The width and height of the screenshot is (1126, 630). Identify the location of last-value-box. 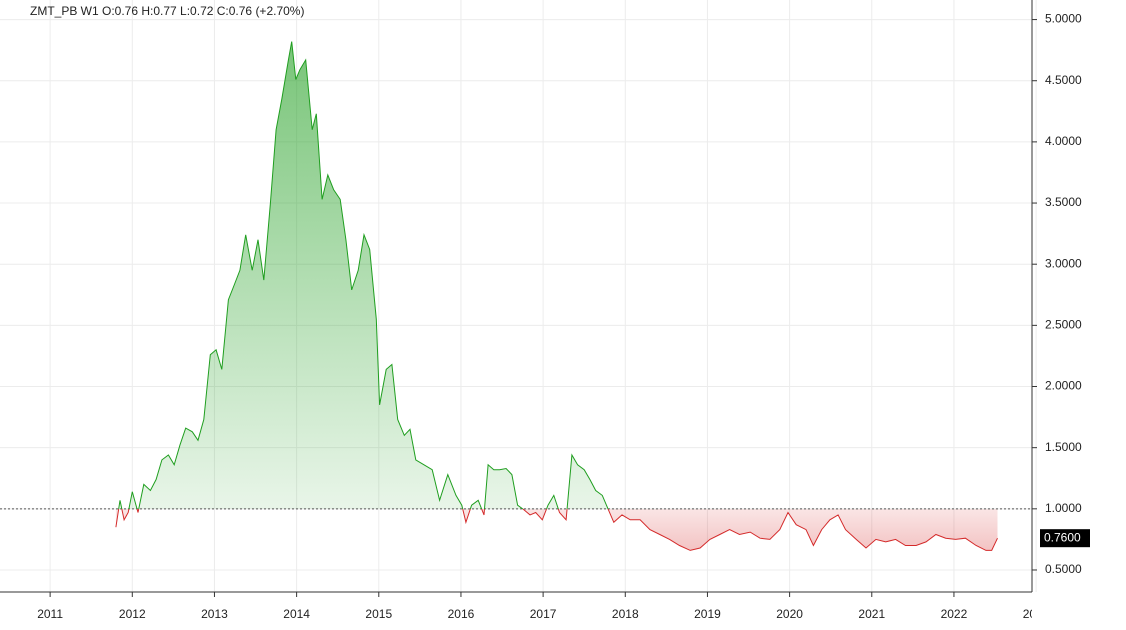
(1065, 538).